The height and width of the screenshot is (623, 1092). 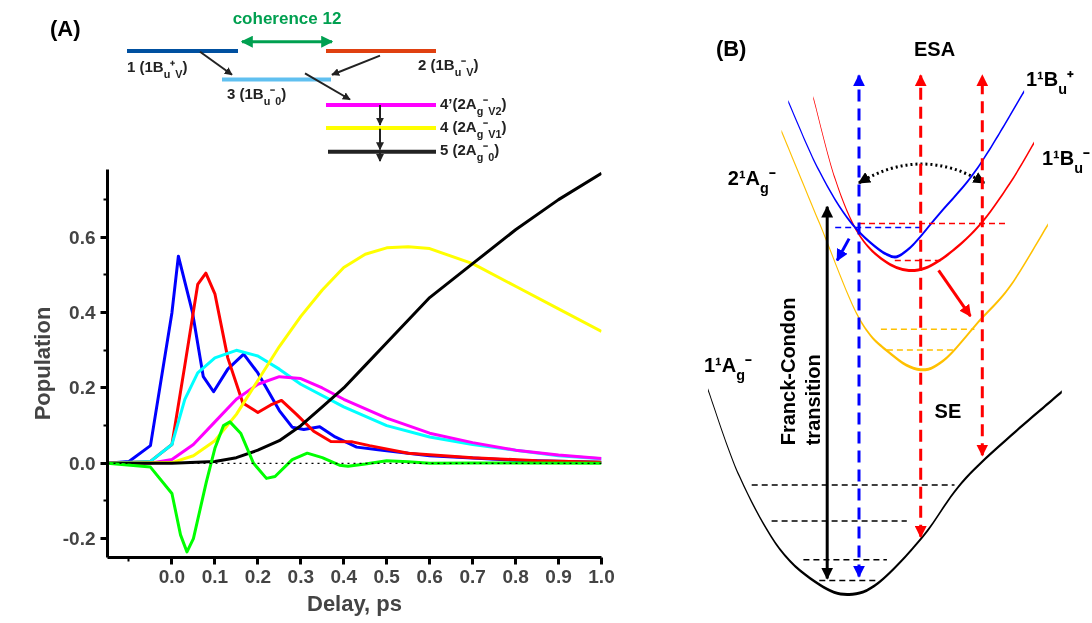 I want to click on text: 4 (2A$_{g}$⁻$_{V1}$), so click(x=473, y=128).